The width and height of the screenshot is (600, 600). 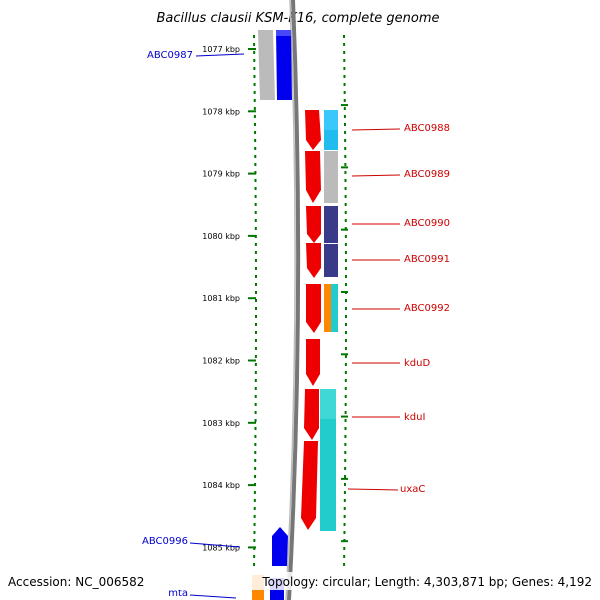 What do you see at coordinates (266, 65) in the screenshot?
I see `gene-feature-gray-top` at bounding box center [266, 65].